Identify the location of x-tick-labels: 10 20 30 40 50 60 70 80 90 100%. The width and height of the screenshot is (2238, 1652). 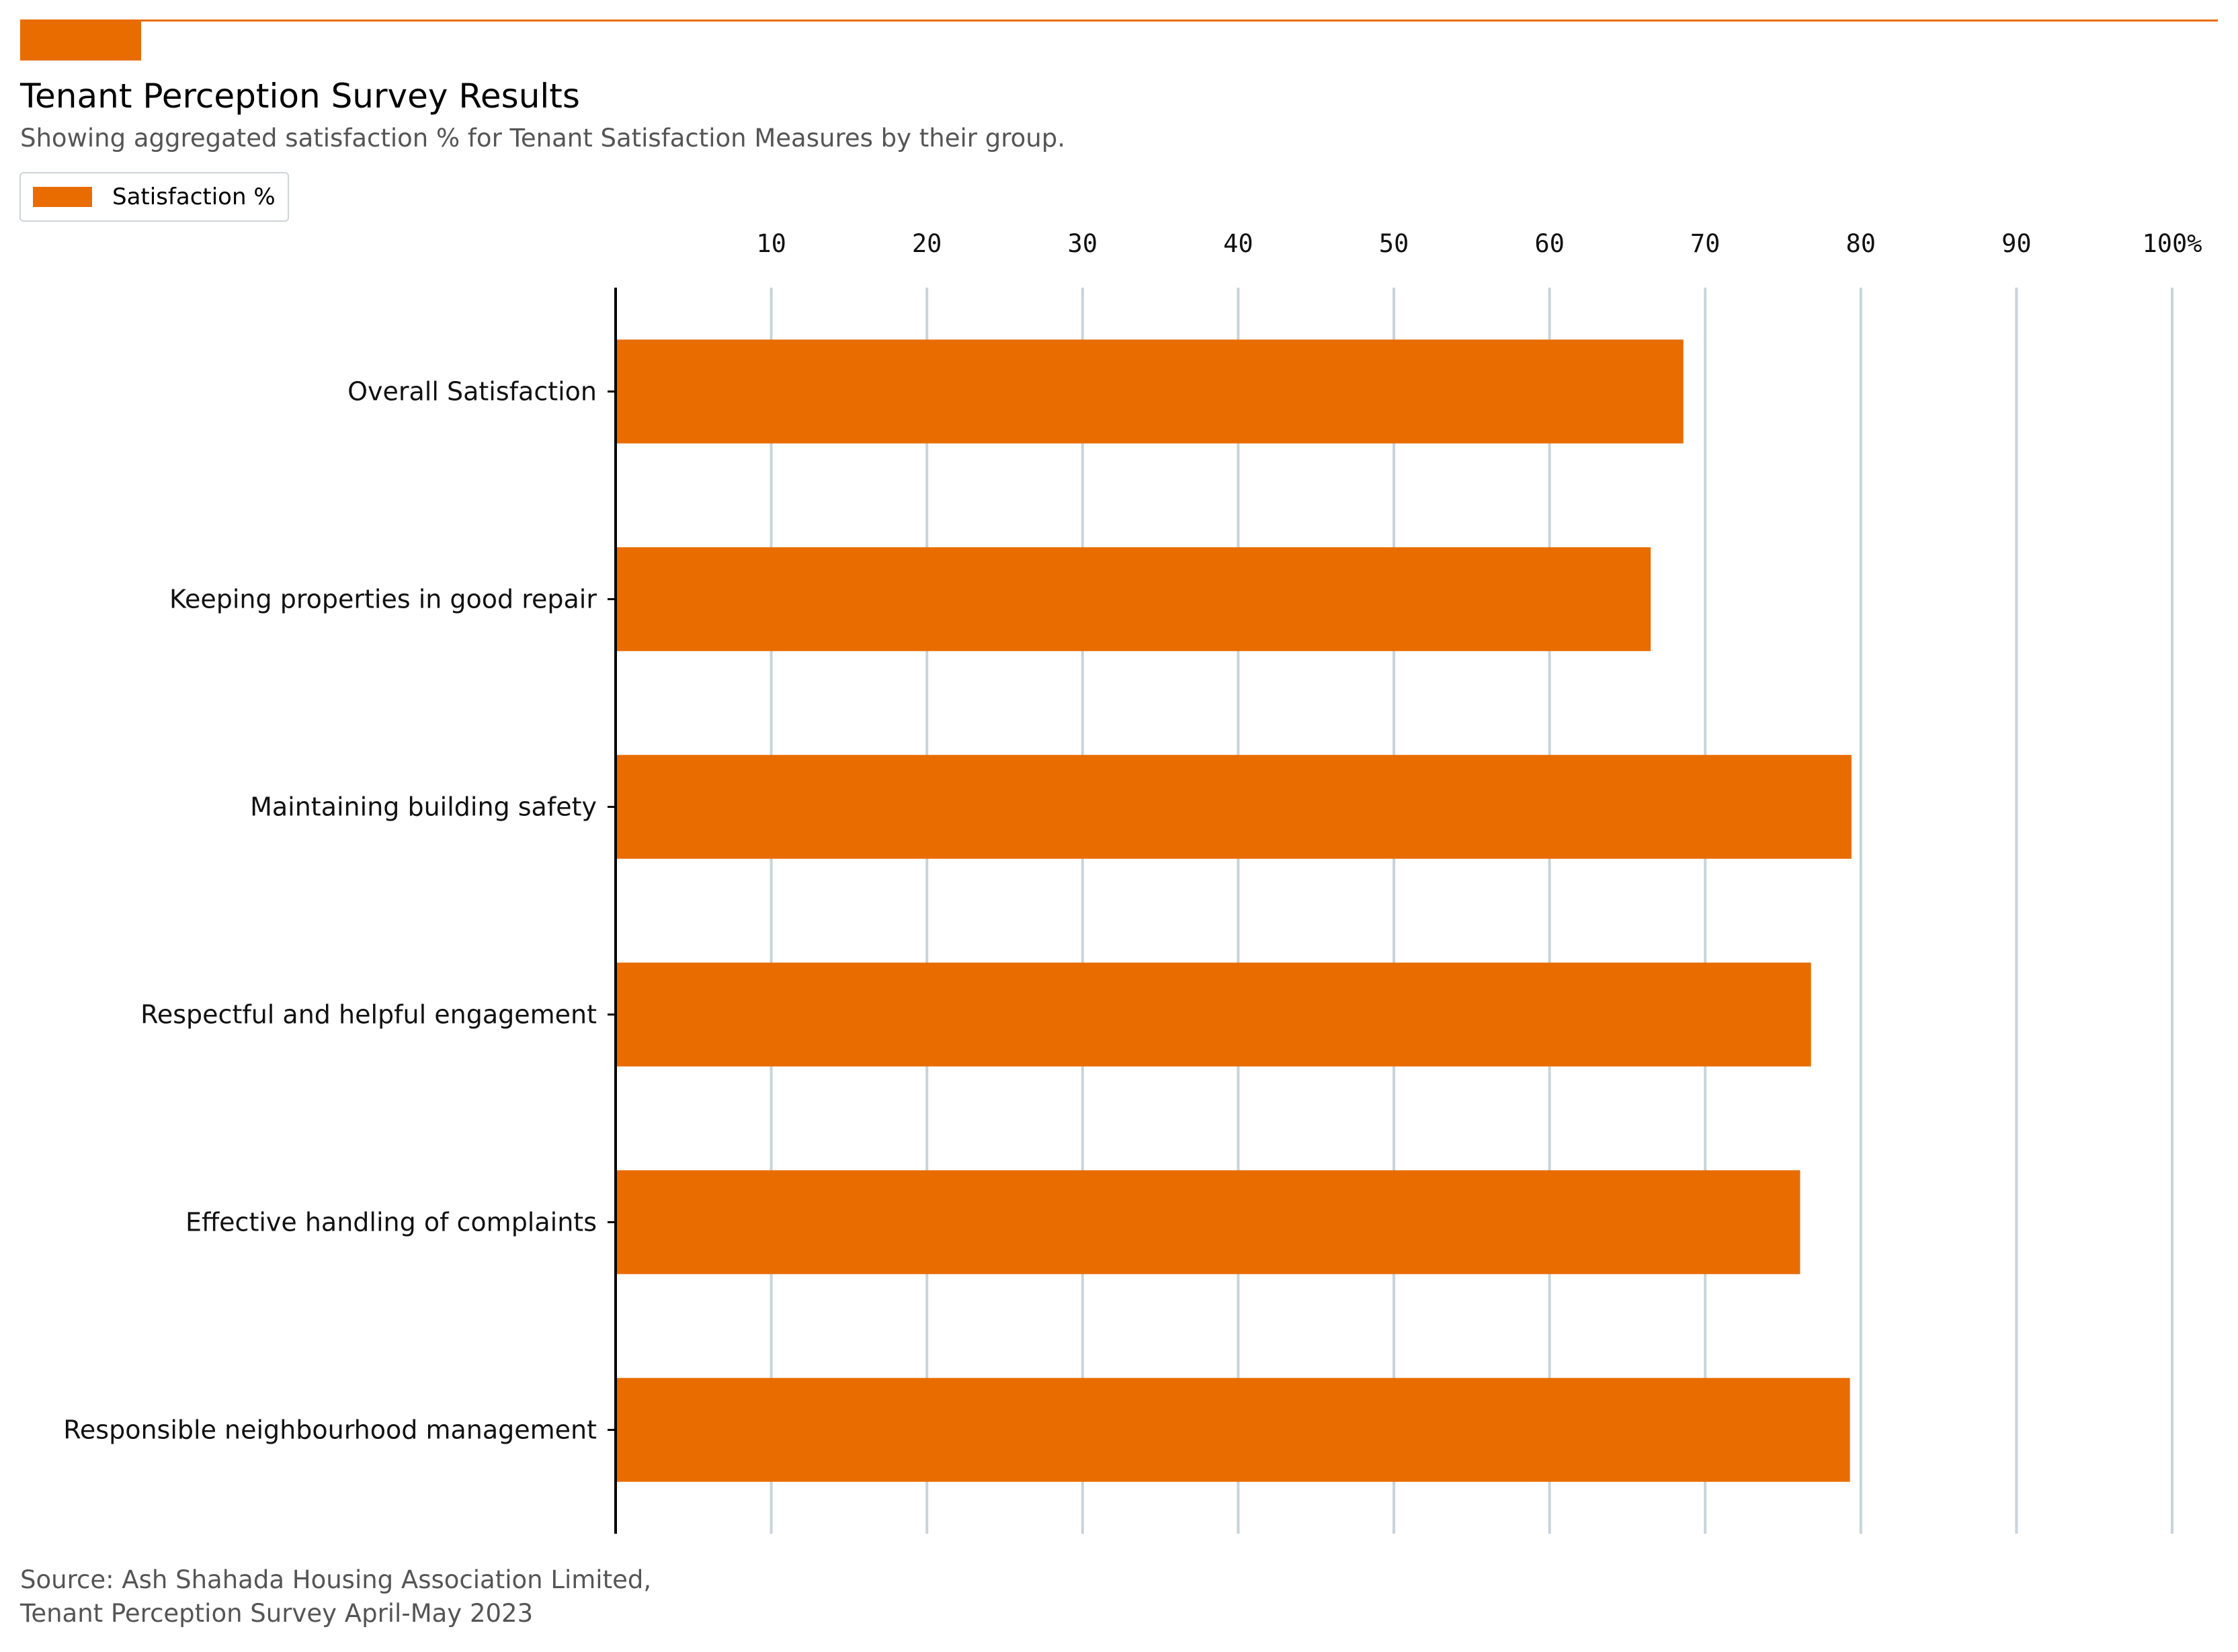
(1479, 243).